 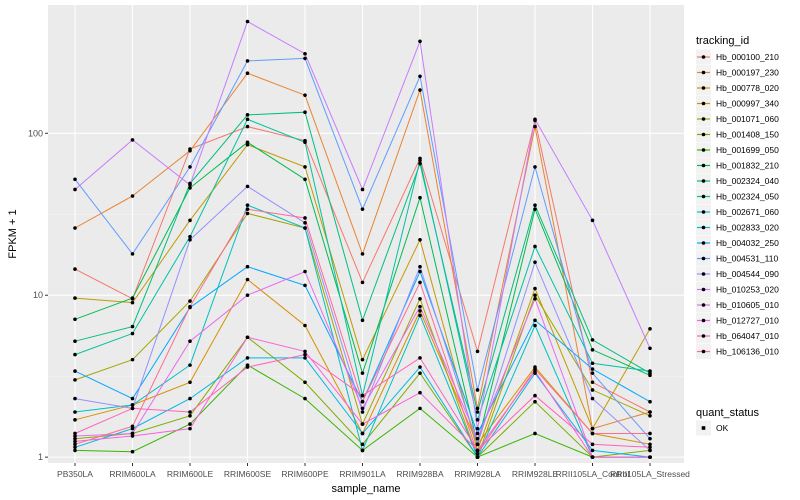 I want to click on legend-item: Hb_001832_210, so click(x=737, y=165).